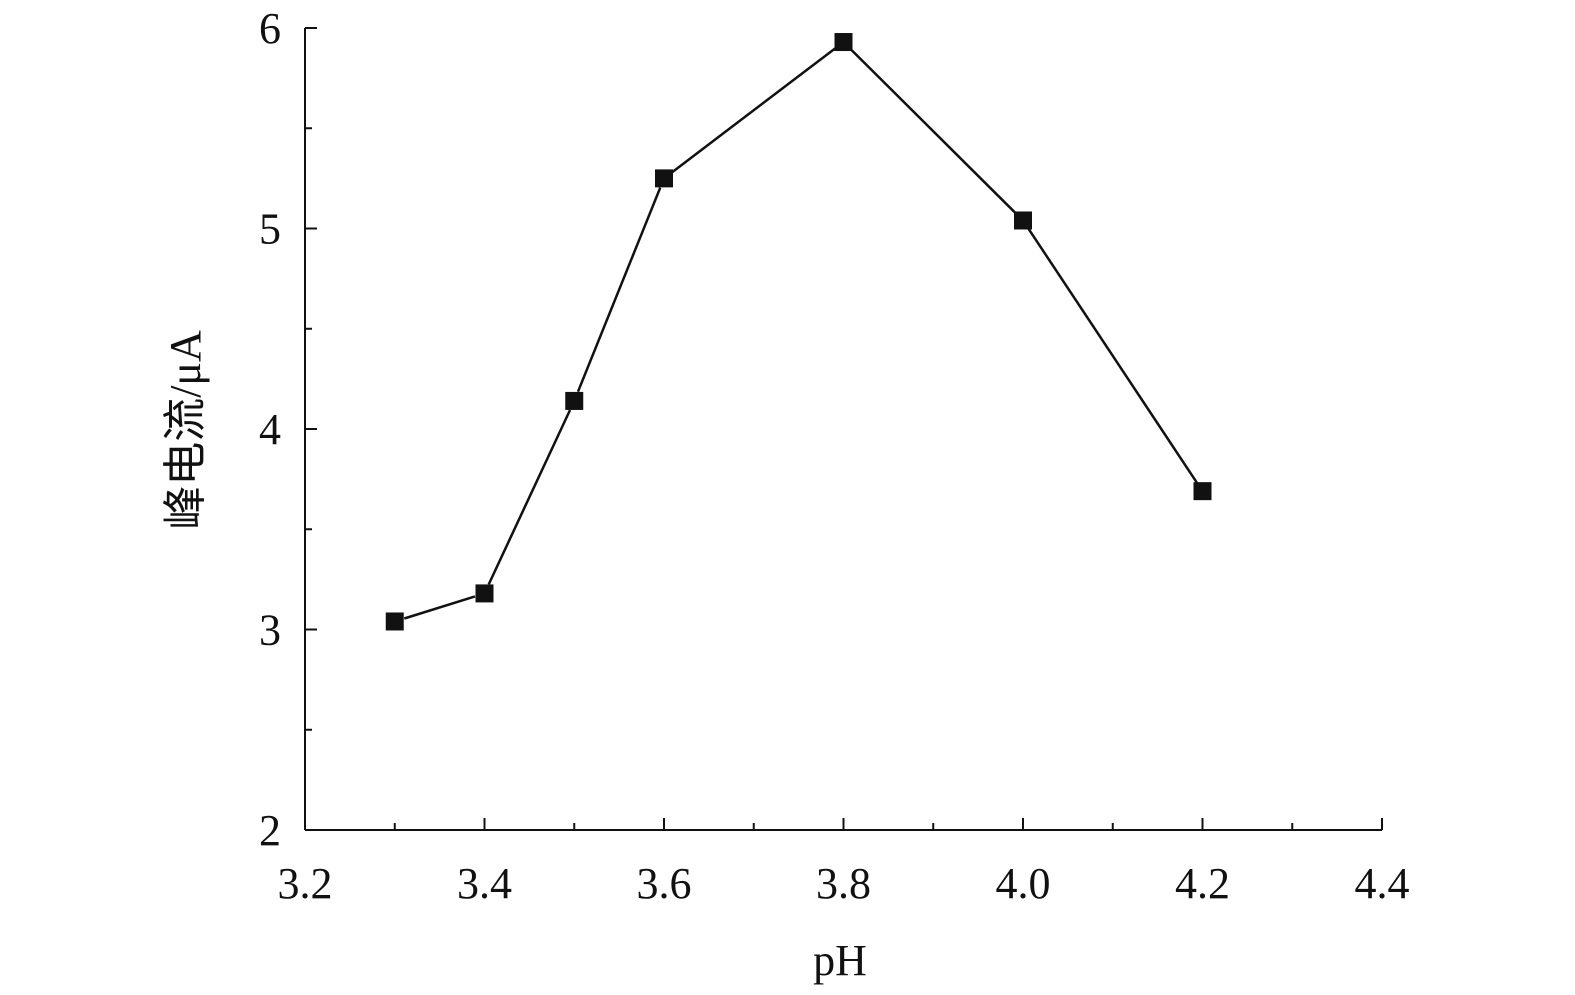 The image size is (1575, 995). Describe the element at coordinates (185, 430) in the screenshot. I see `y-axis-title: 峰电流/μA` at that location.